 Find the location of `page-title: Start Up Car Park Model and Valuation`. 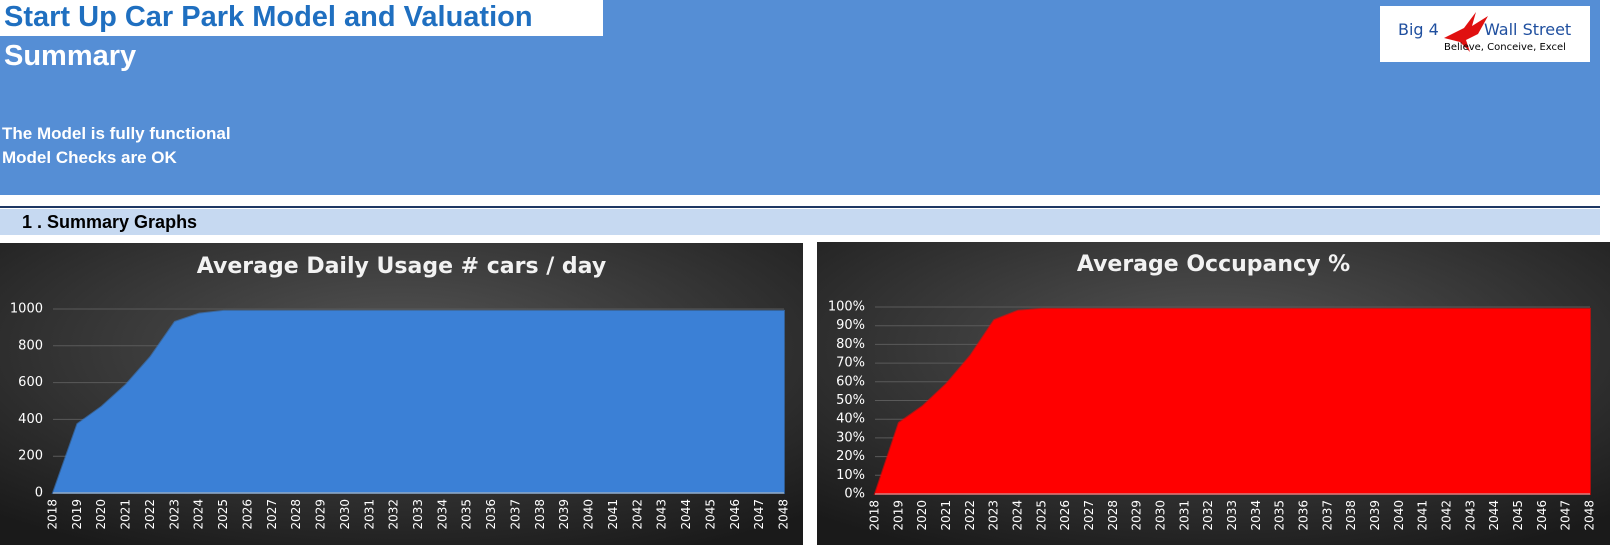

page-title: Start Up Car Park Model and Valuation is located at coordinates (268, 17).